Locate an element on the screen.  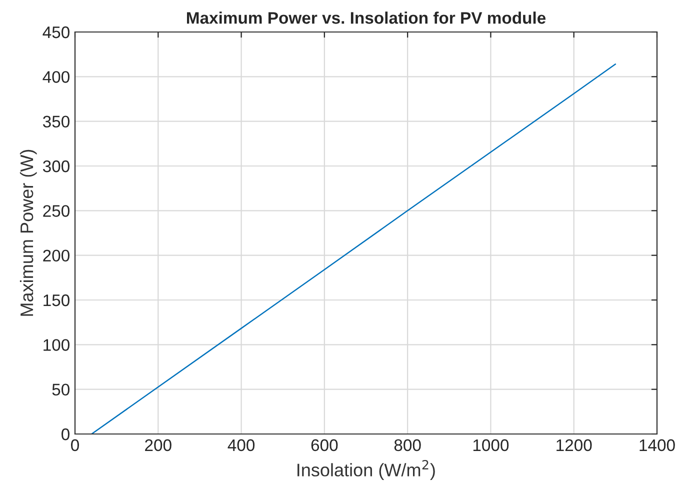
x-tick-label: 1200 is located at coordinates (574, 445).